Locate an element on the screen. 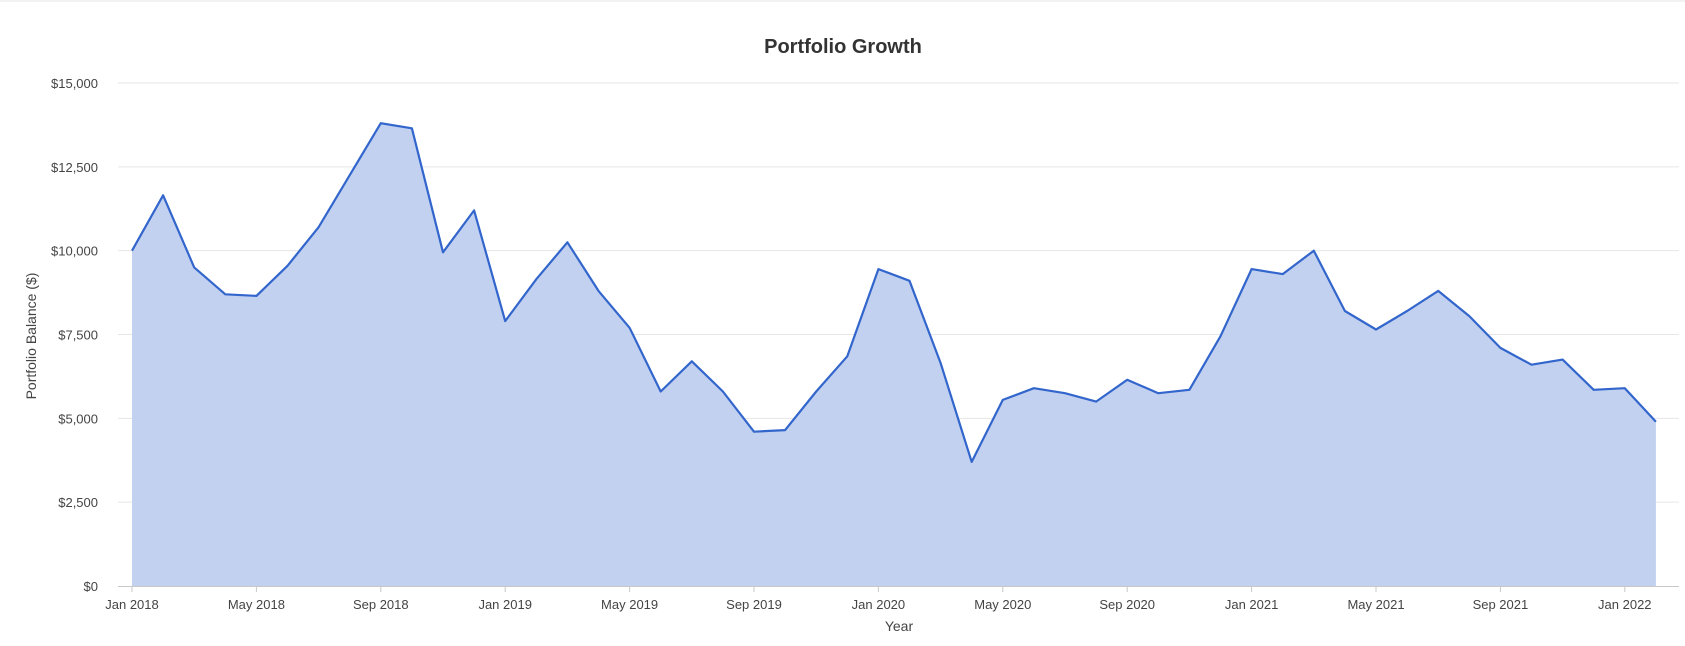  x-tick-label: Sep 2021 is located at coordinates (1501, 604).